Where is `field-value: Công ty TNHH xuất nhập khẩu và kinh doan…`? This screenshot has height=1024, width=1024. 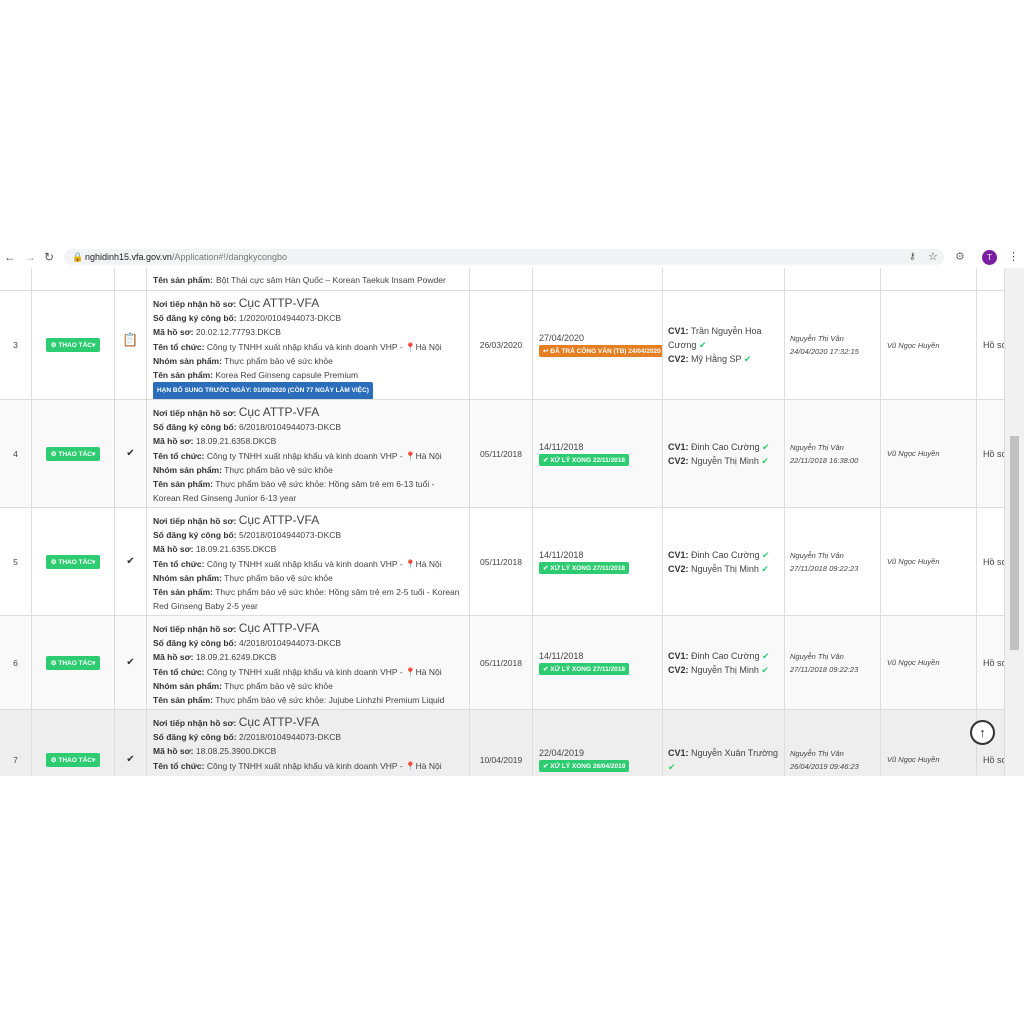 field-value: Công ty TNHH xuất nhập khẩu và kinh doan… is located at coordinates (304, 563).